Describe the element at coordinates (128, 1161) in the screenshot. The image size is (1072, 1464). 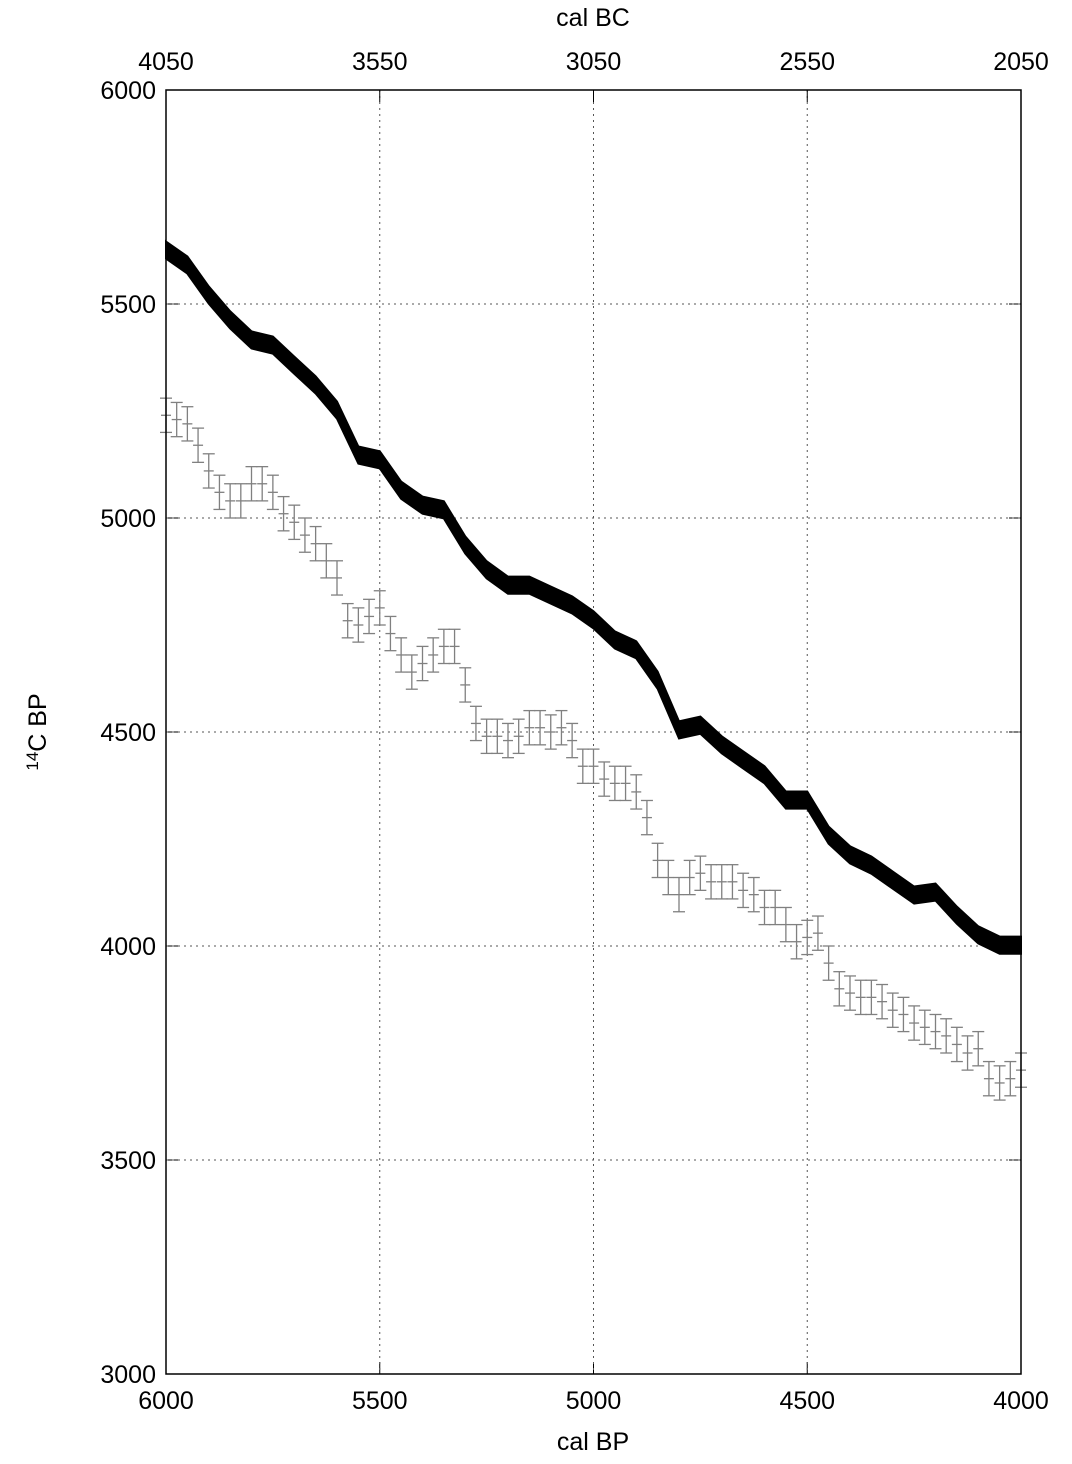
I see `y-tick-label: 3500` at that location.